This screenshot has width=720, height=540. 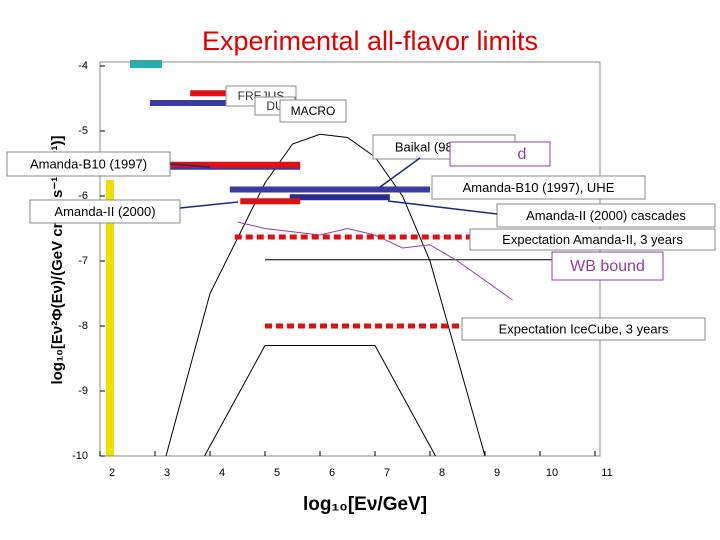 What do you see at coordinates (552, 473) in the screenshot?
I see `x-tick-label: 10` at bounding box center [552, 473].